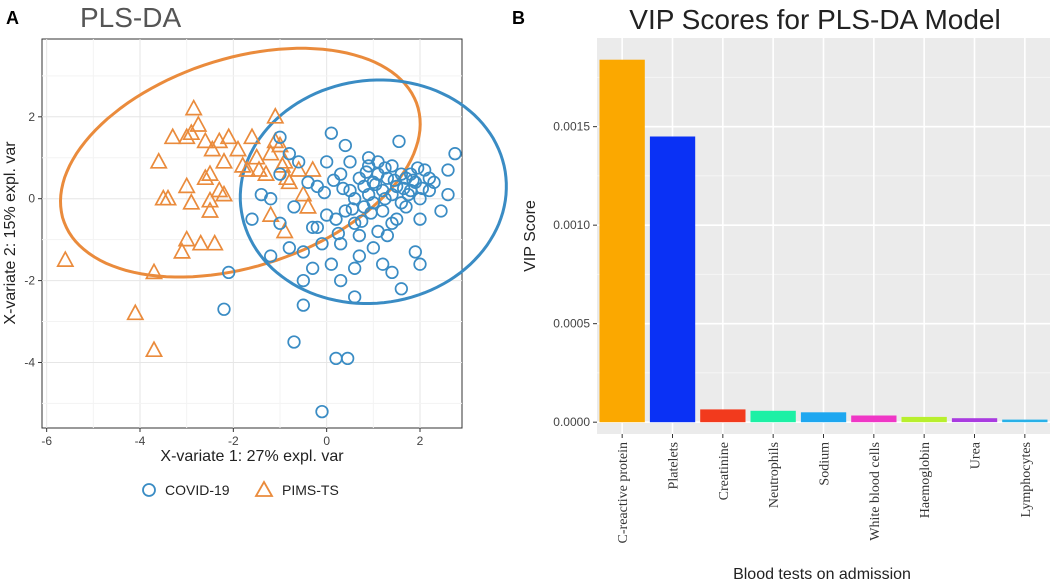  What do you see at coordinates (571, 422) in the screenshot?
I see `y-tick-label: 0.0000` at bounding box center [571, 422].